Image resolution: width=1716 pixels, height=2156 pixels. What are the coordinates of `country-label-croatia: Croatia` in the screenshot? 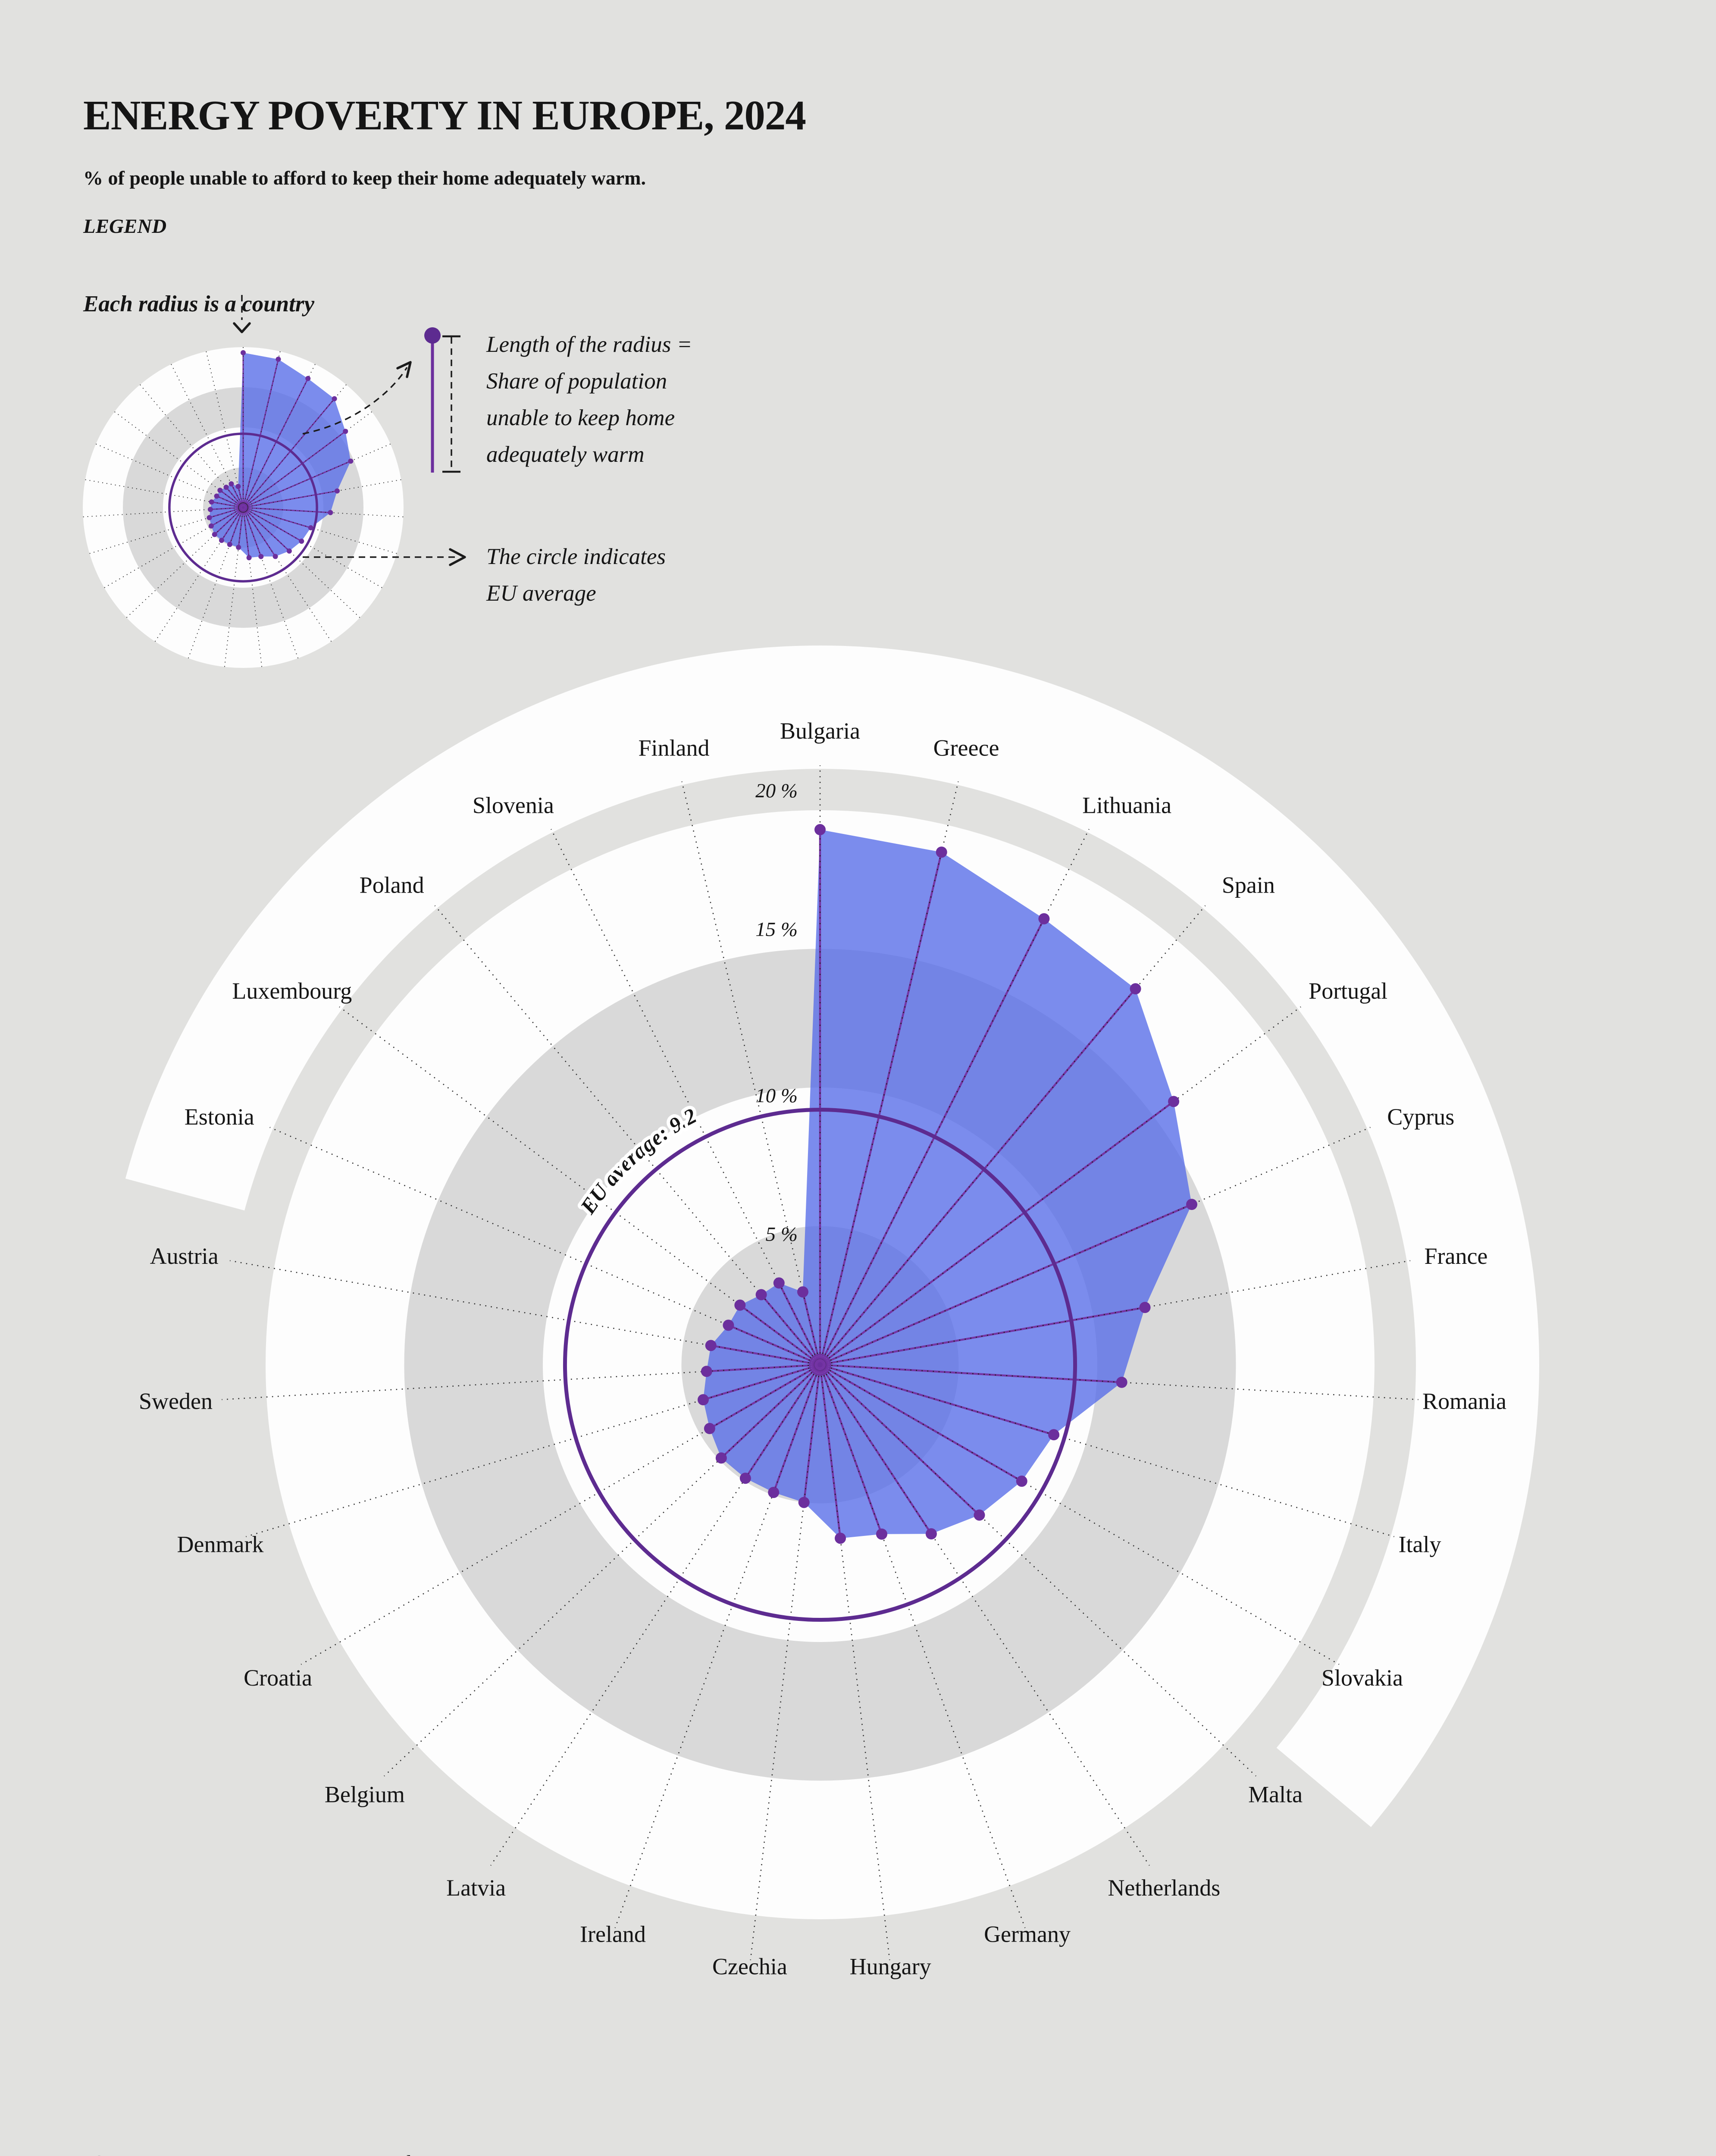 It's located at (278, 1678).